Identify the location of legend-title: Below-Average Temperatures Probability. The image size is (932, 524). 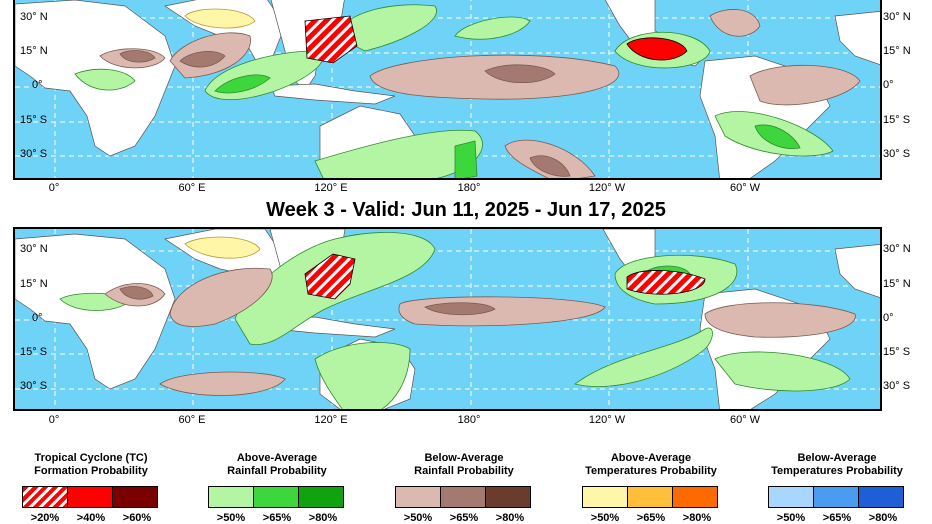
(837, 464).